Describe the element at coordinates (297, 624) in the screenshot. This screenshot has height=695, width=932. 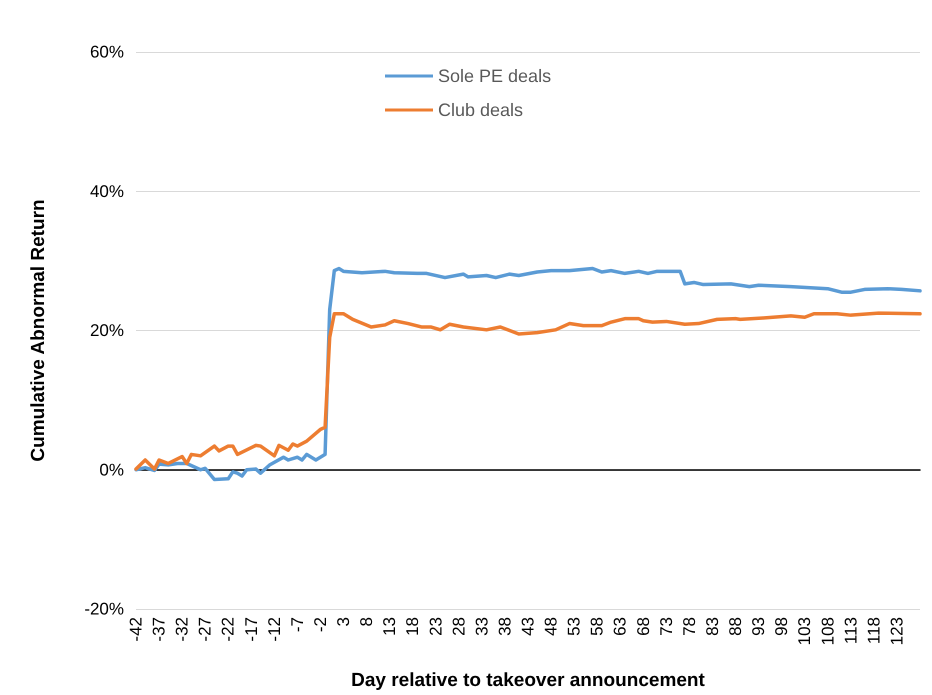
I see `x-tick-label: -7` at that location.